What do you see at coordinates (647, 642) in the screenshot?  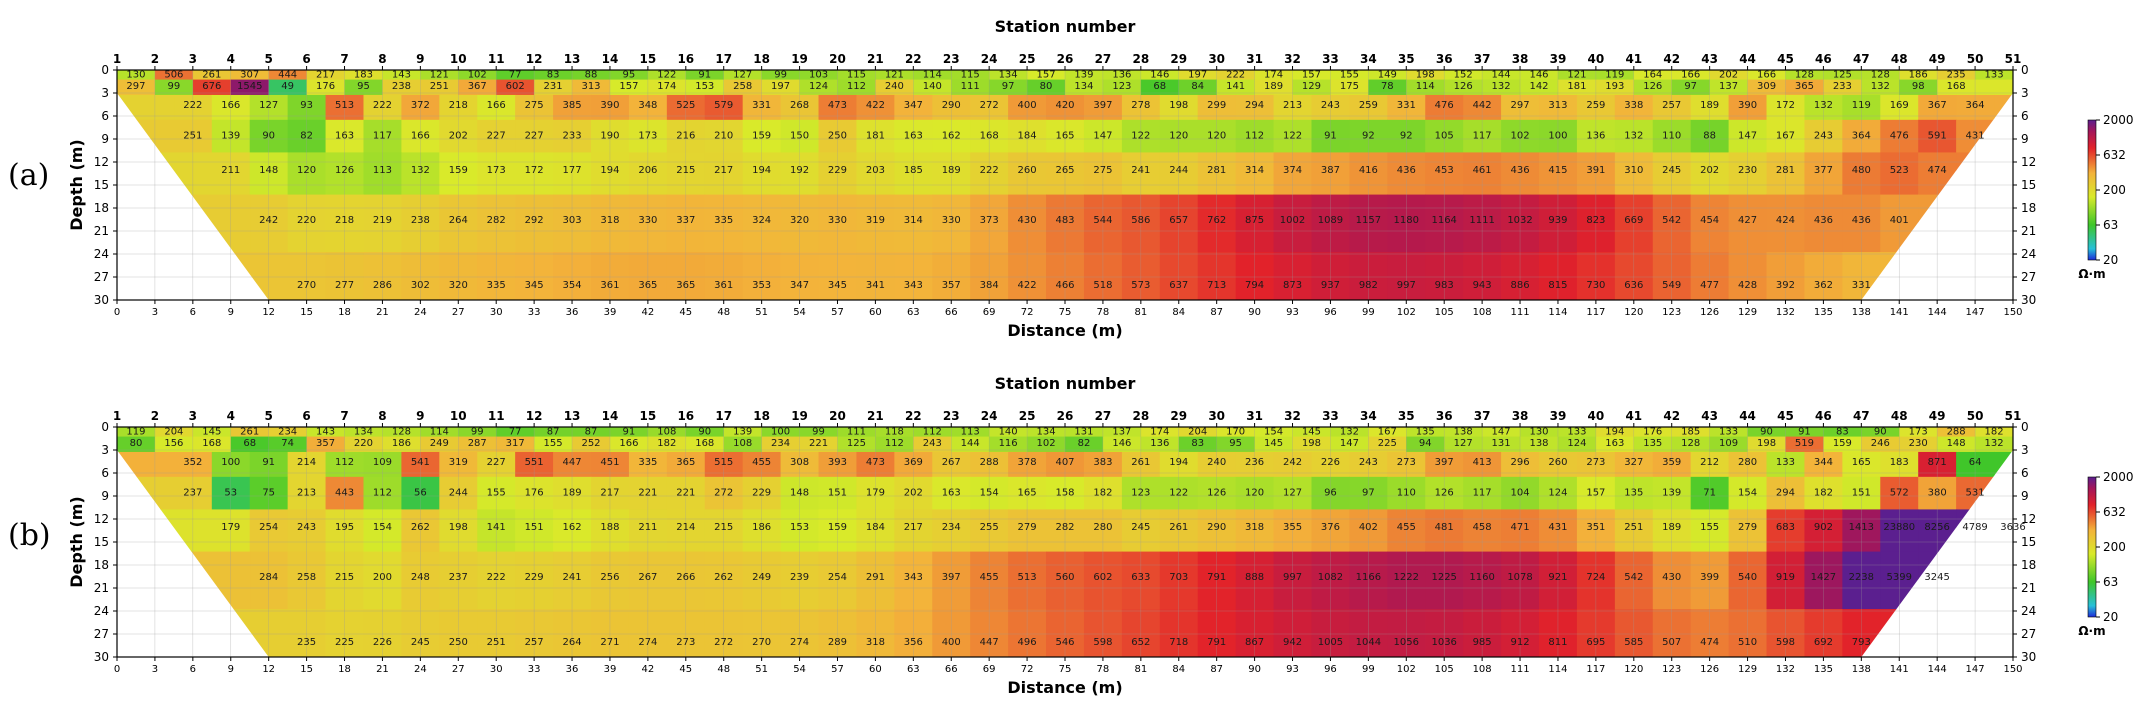 I see `data-label: 274` at bounding box center [647, 642].